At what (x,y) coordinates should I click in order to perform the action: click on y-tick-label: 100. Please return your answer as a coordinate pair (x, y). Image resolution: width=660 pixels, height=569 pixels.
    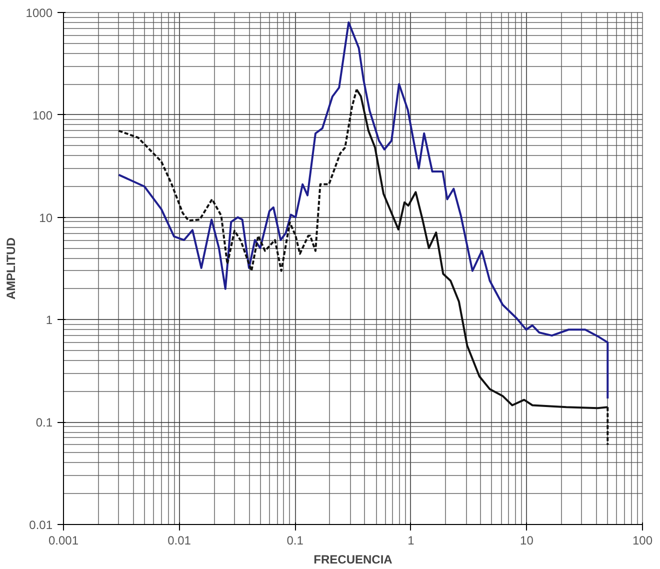
    Looking at the image, I should click on (42, 115).